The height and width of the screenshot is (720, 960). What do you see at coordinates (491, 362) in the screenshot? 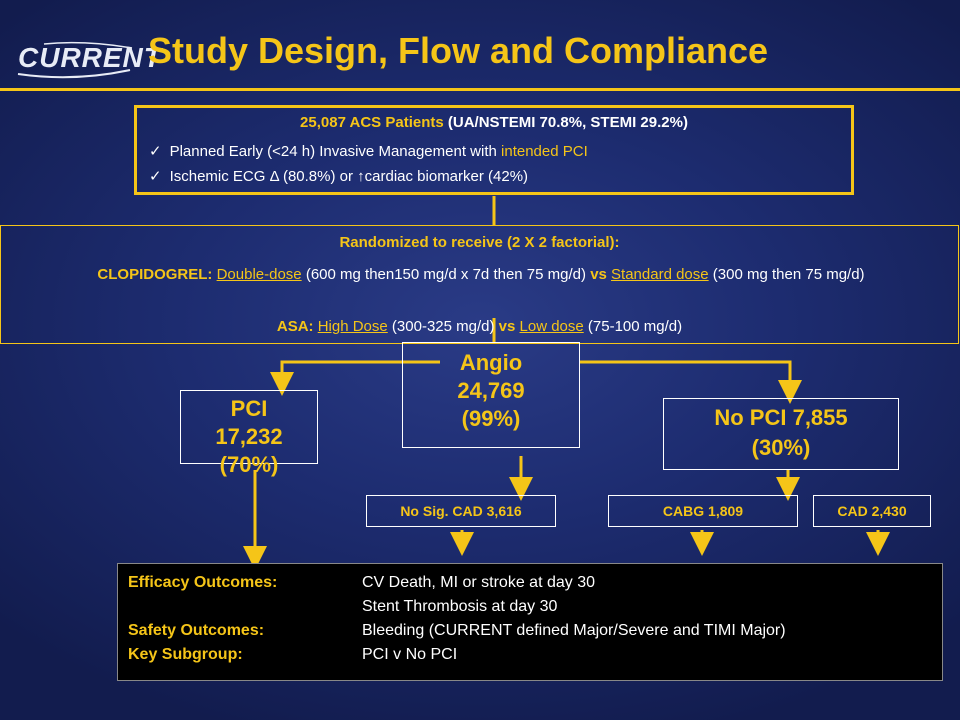
I see `angio-label: Angio` at bounding box center [491, 362].